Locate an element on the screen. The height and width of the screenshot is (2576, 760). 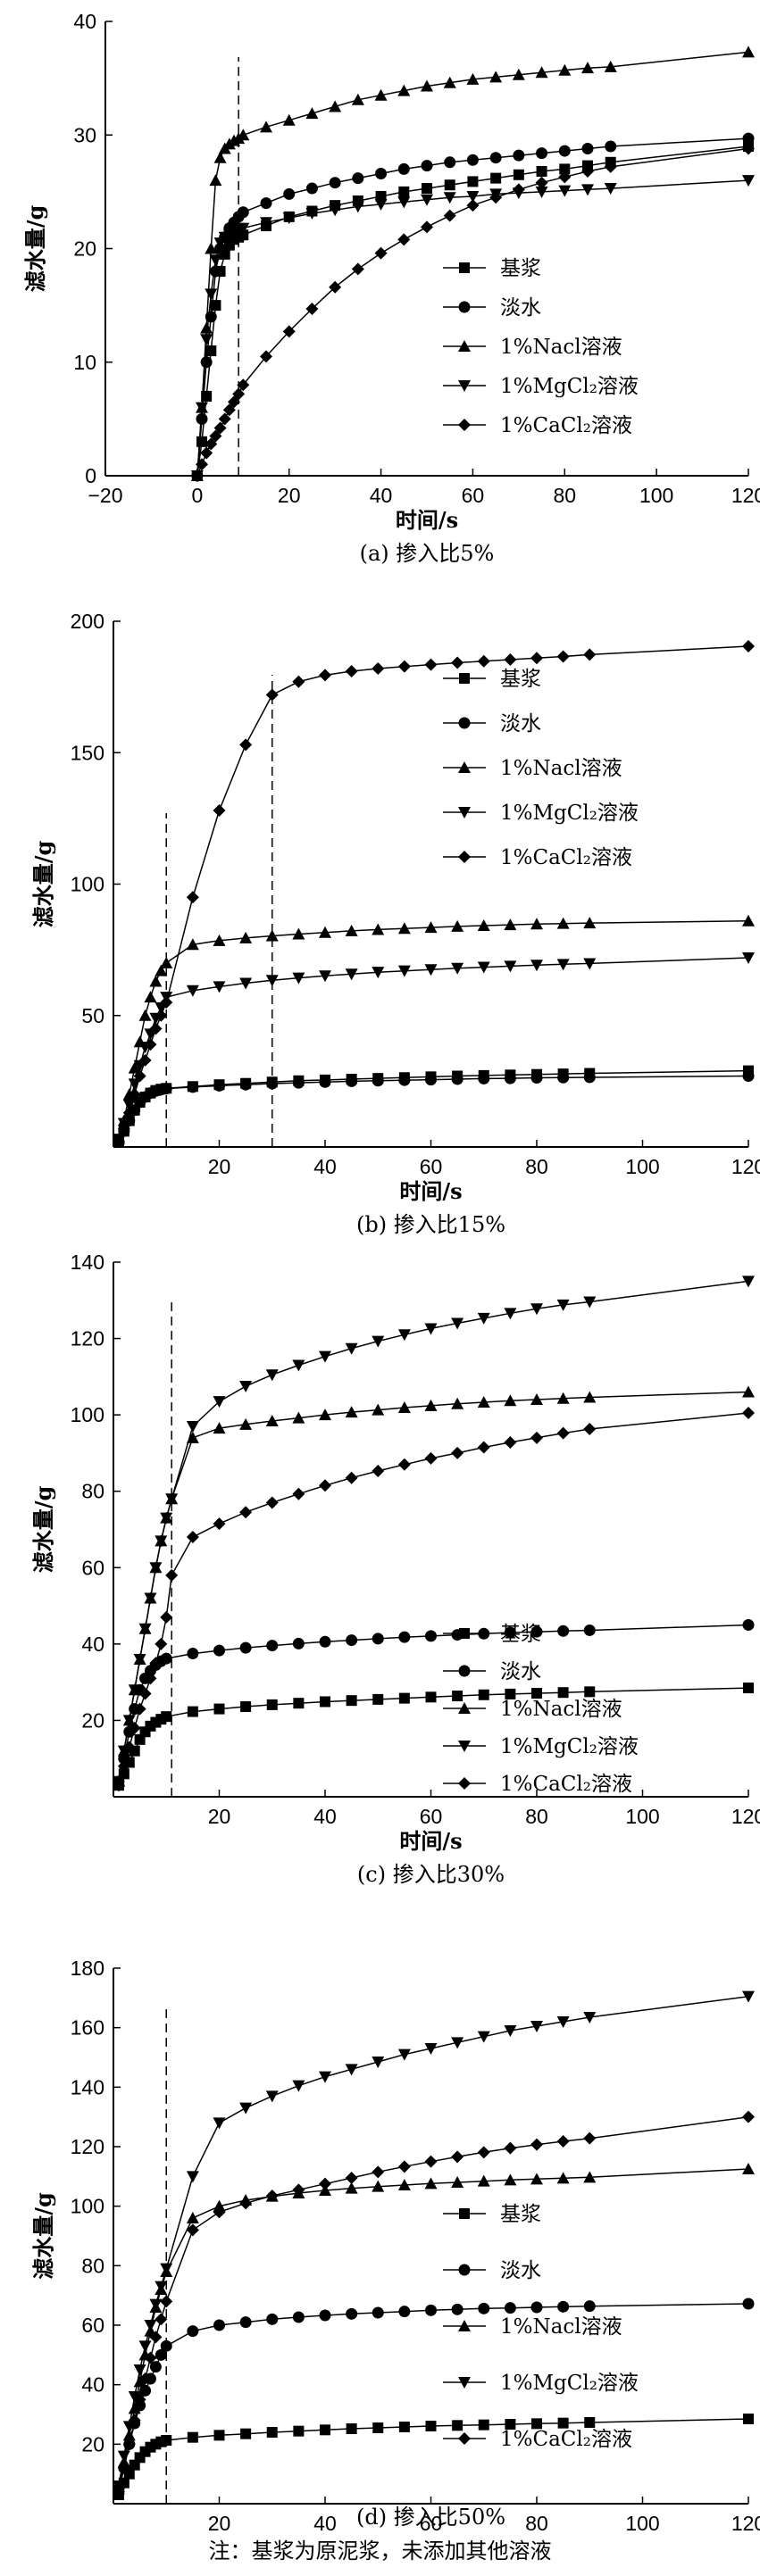
y-tick-label: 60 is located at coordinates (92, 1568).